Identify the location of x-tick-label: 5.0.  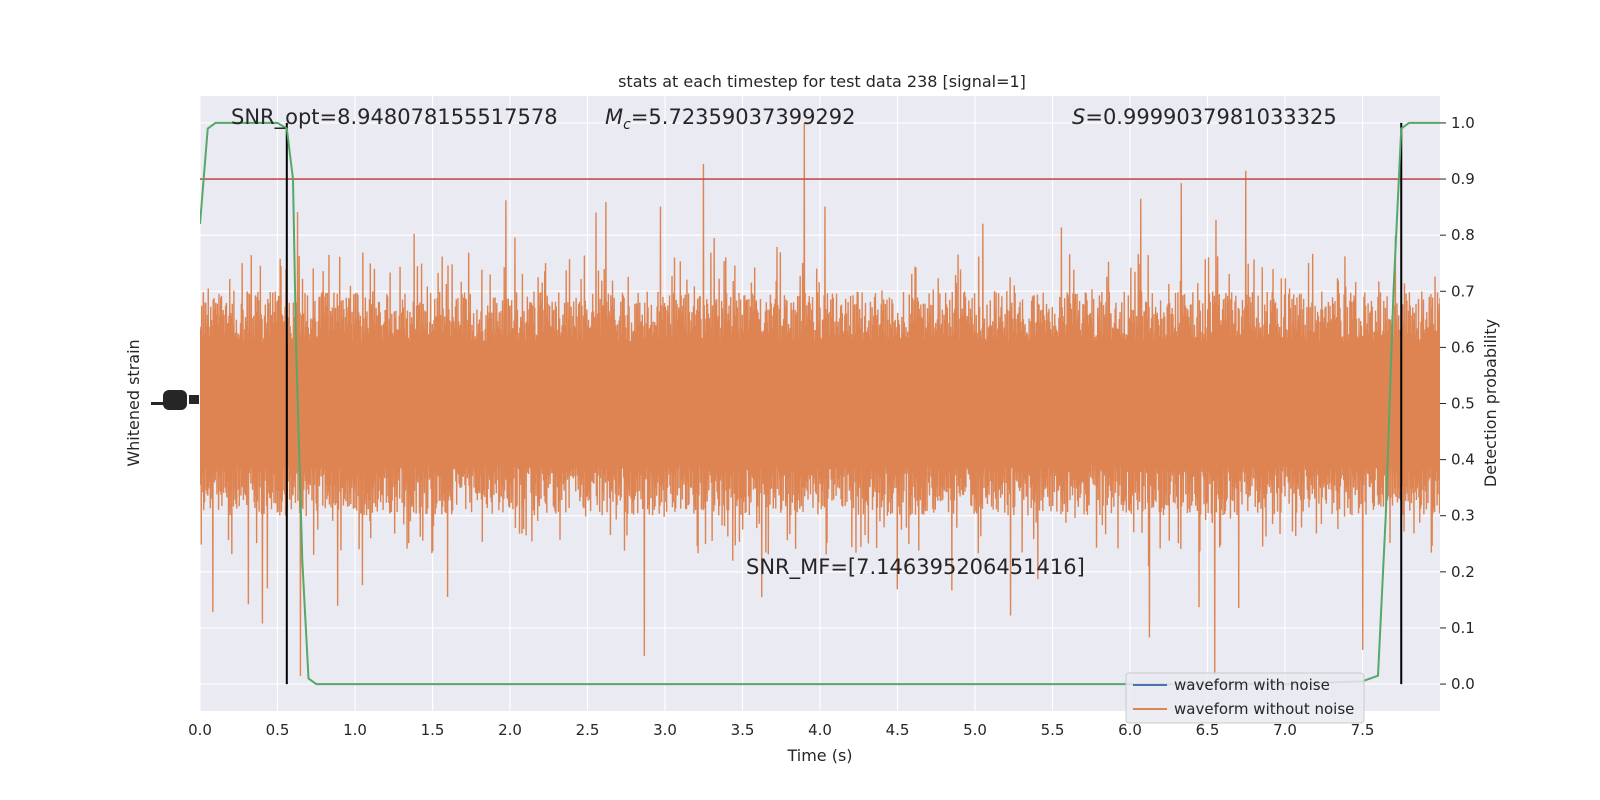
(975, 730).